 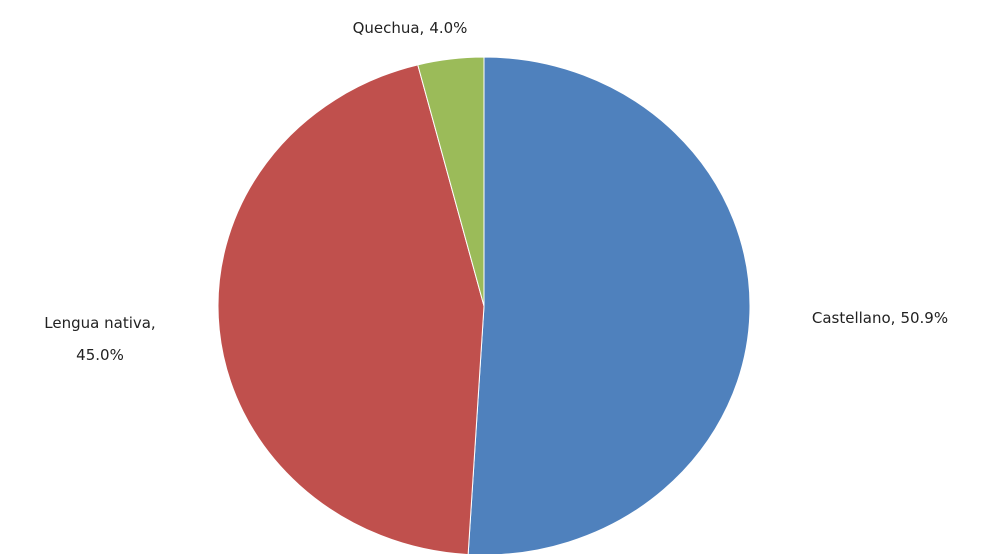 What do you see at coordinates (448, 28) in the screenshot?
I see `label-value: 4.0%` at bounding box center [448, 28].